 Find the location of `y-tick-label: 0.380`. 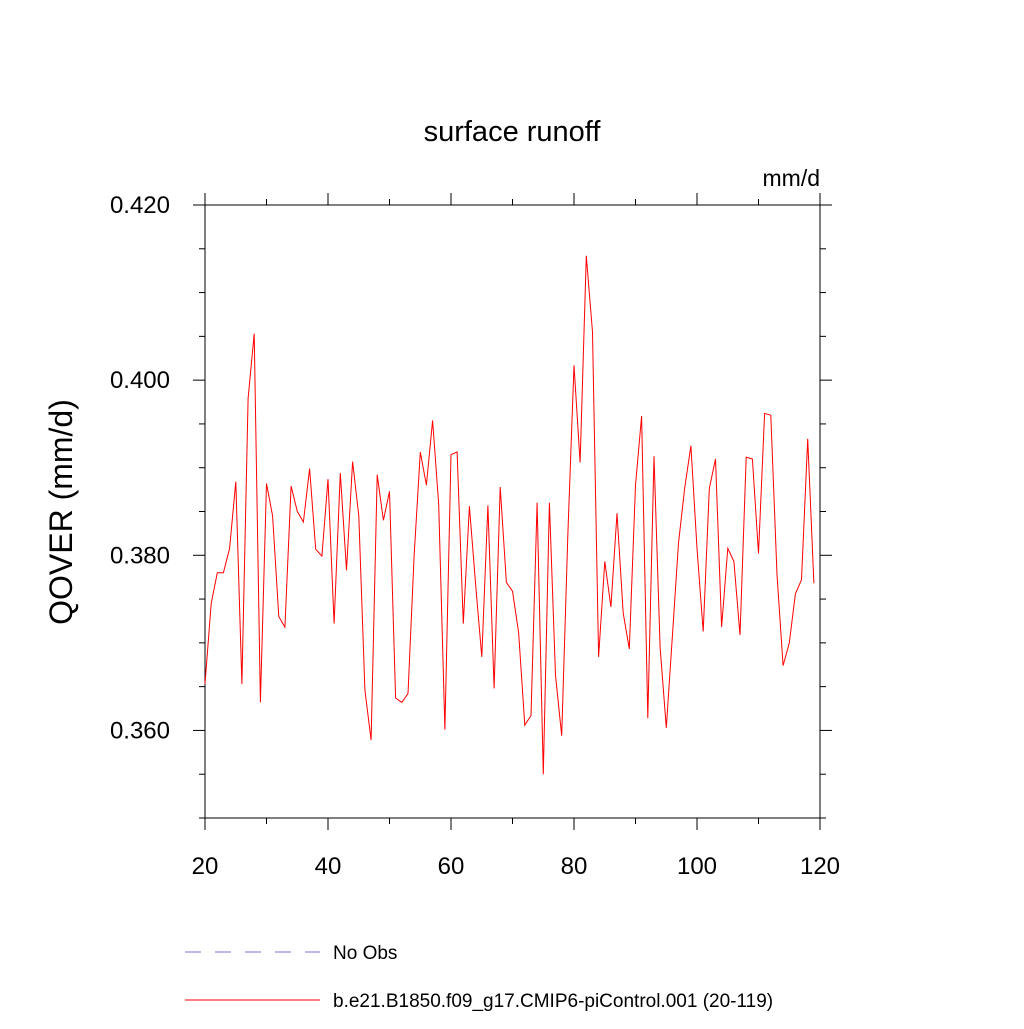

y-tick-label: 0.380 is located at coordinates (140, 555).